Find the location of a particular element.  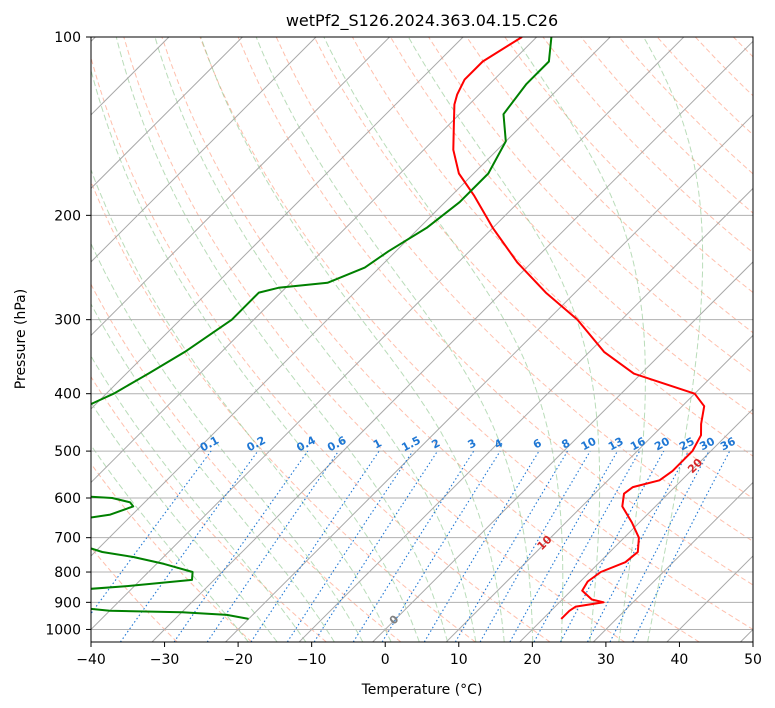

x-axis-label: Temperature (°C) is located at coordinates (422, 690).